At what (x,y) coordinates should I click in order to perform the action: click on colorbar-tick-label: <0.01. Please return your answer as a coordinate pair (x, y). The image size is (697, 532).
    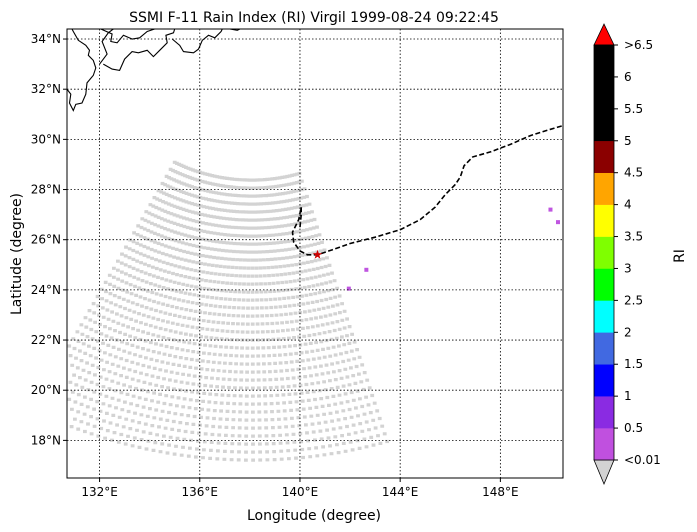
    Looking at the image, I should click on (642, 460).